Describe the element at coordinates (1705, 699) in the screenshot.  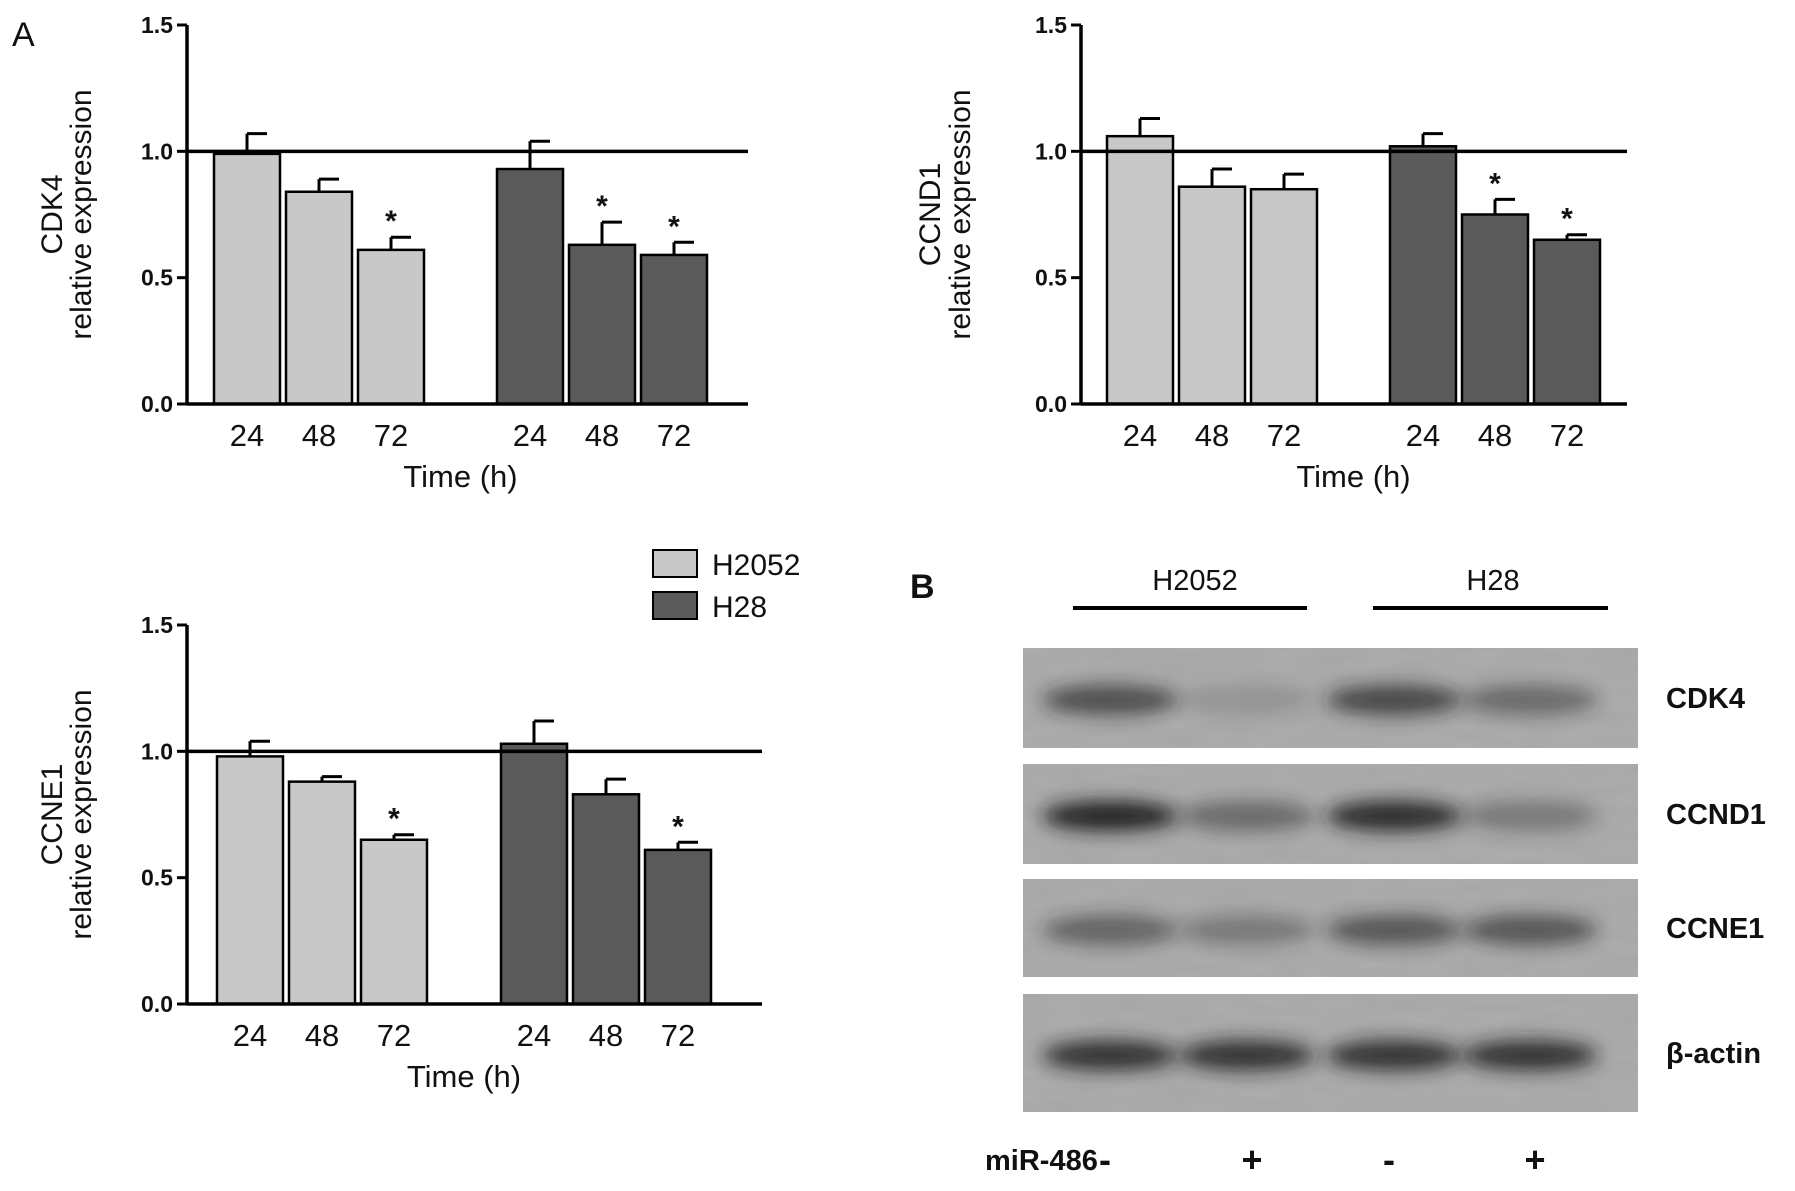
I see `blot-row-label: CDK4` at that location.